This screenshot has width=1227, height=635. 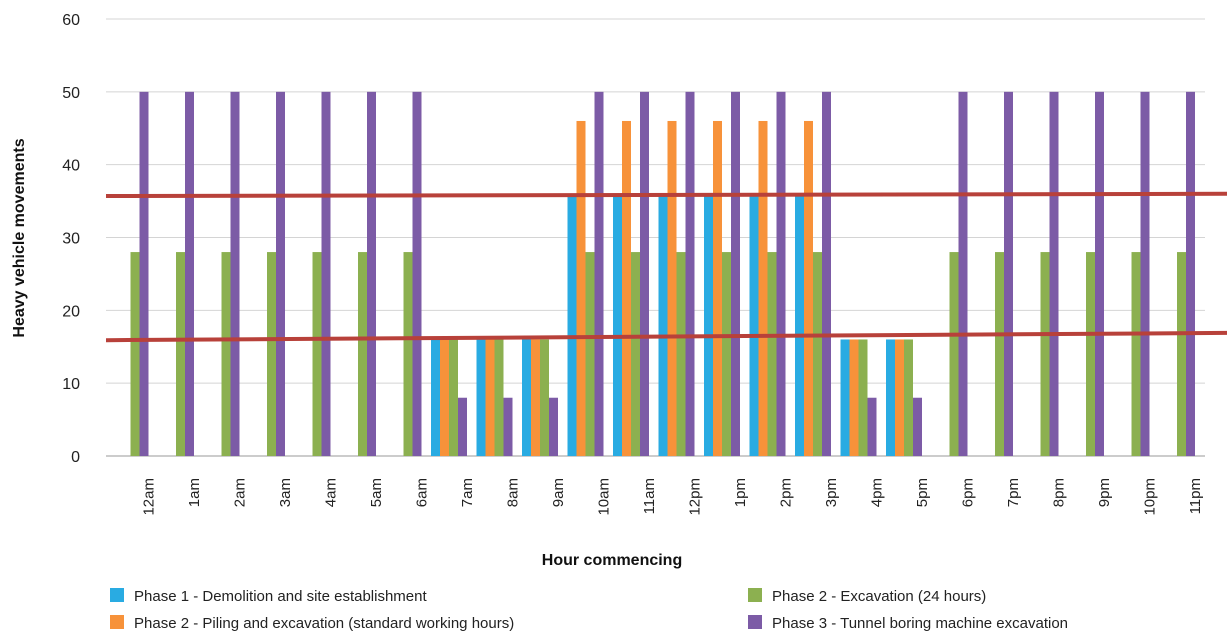 What do you see at coordinates (1013, 492) in the screenshot?
I see `x-tick-label: 7pm` at bounding box center [1013, 492].